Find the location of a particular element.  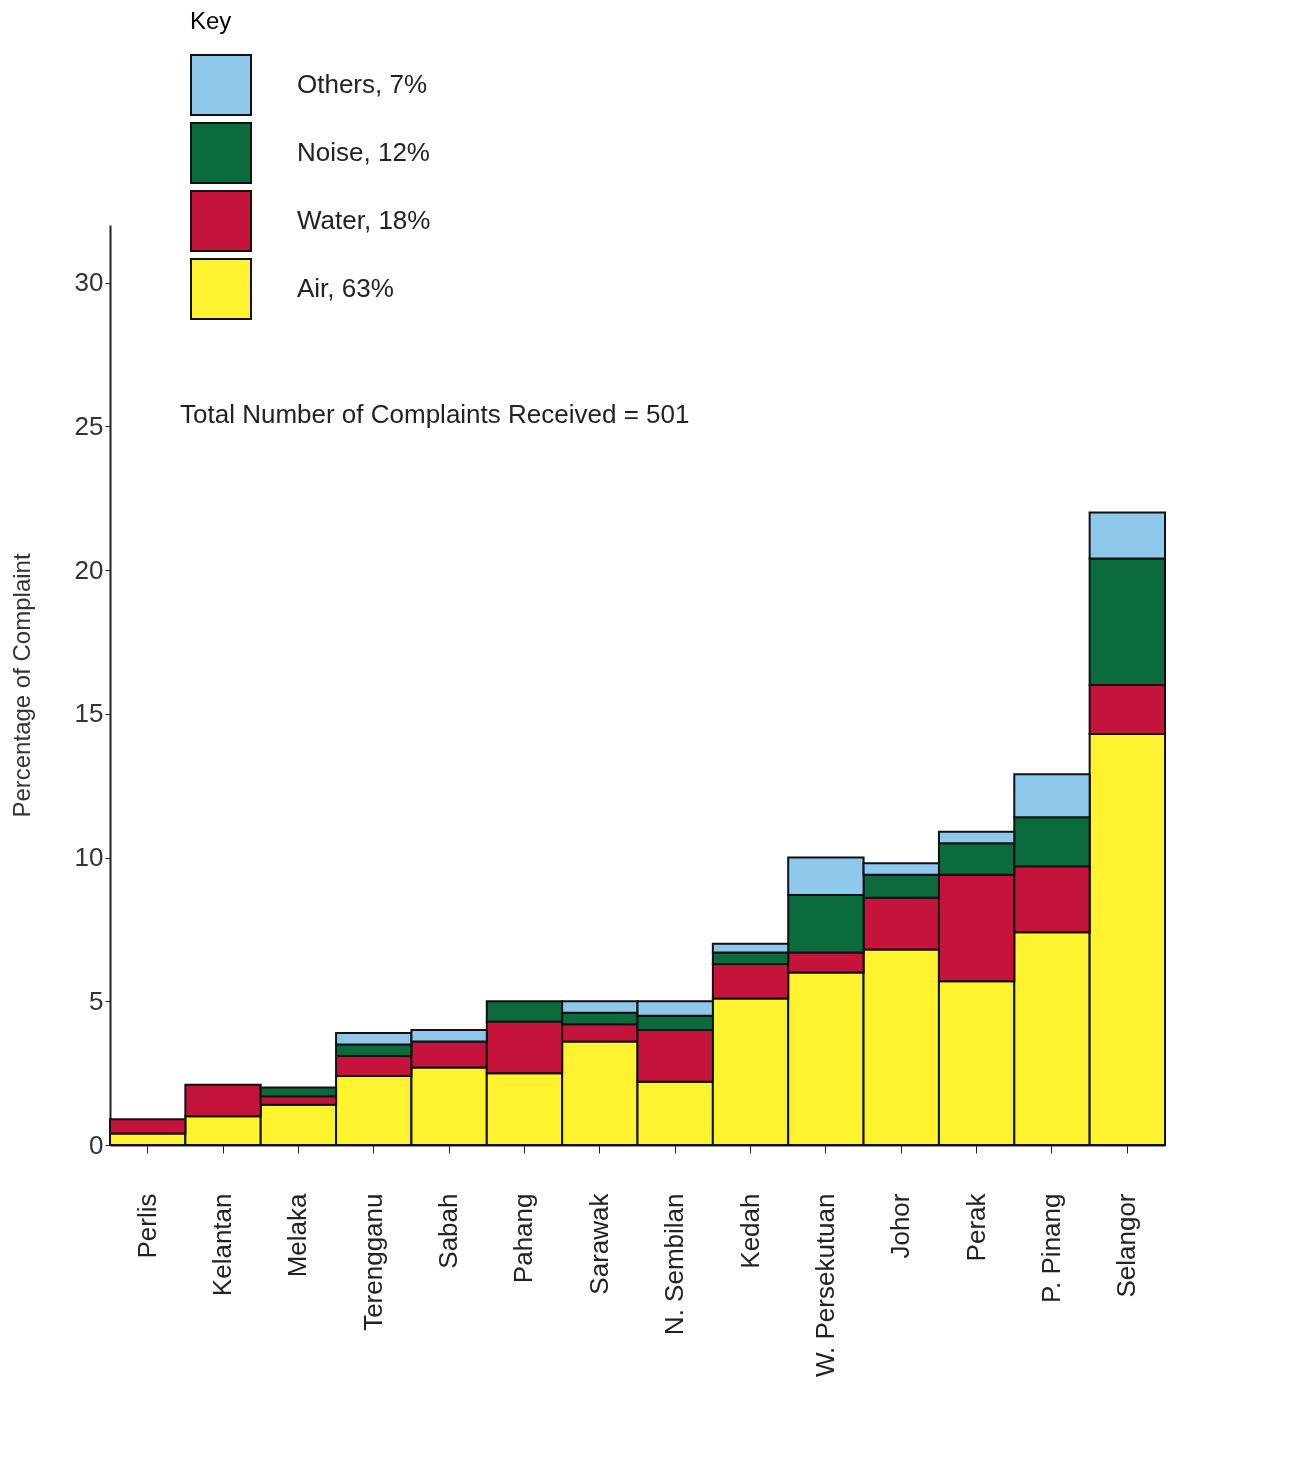

legend-label: Others, 7% is located at coordinates (362, 84).